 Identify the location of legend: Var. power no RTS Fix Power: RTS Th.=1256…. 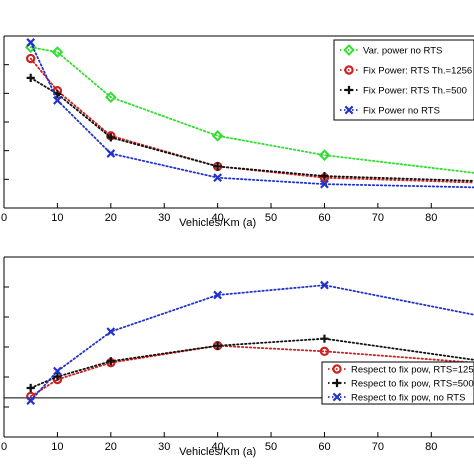
(403, 80).